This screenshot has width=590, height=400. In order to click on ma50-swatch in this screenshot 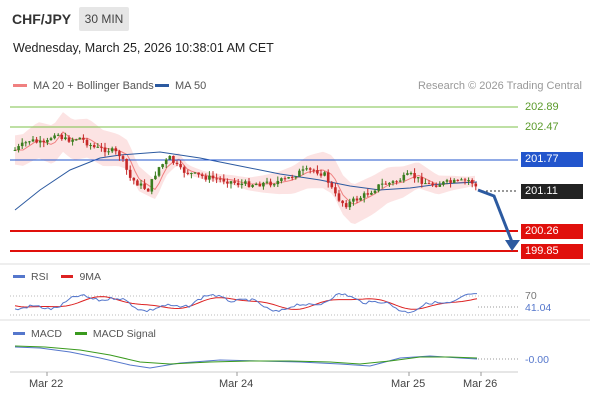, I will do `click(162, 85)`.